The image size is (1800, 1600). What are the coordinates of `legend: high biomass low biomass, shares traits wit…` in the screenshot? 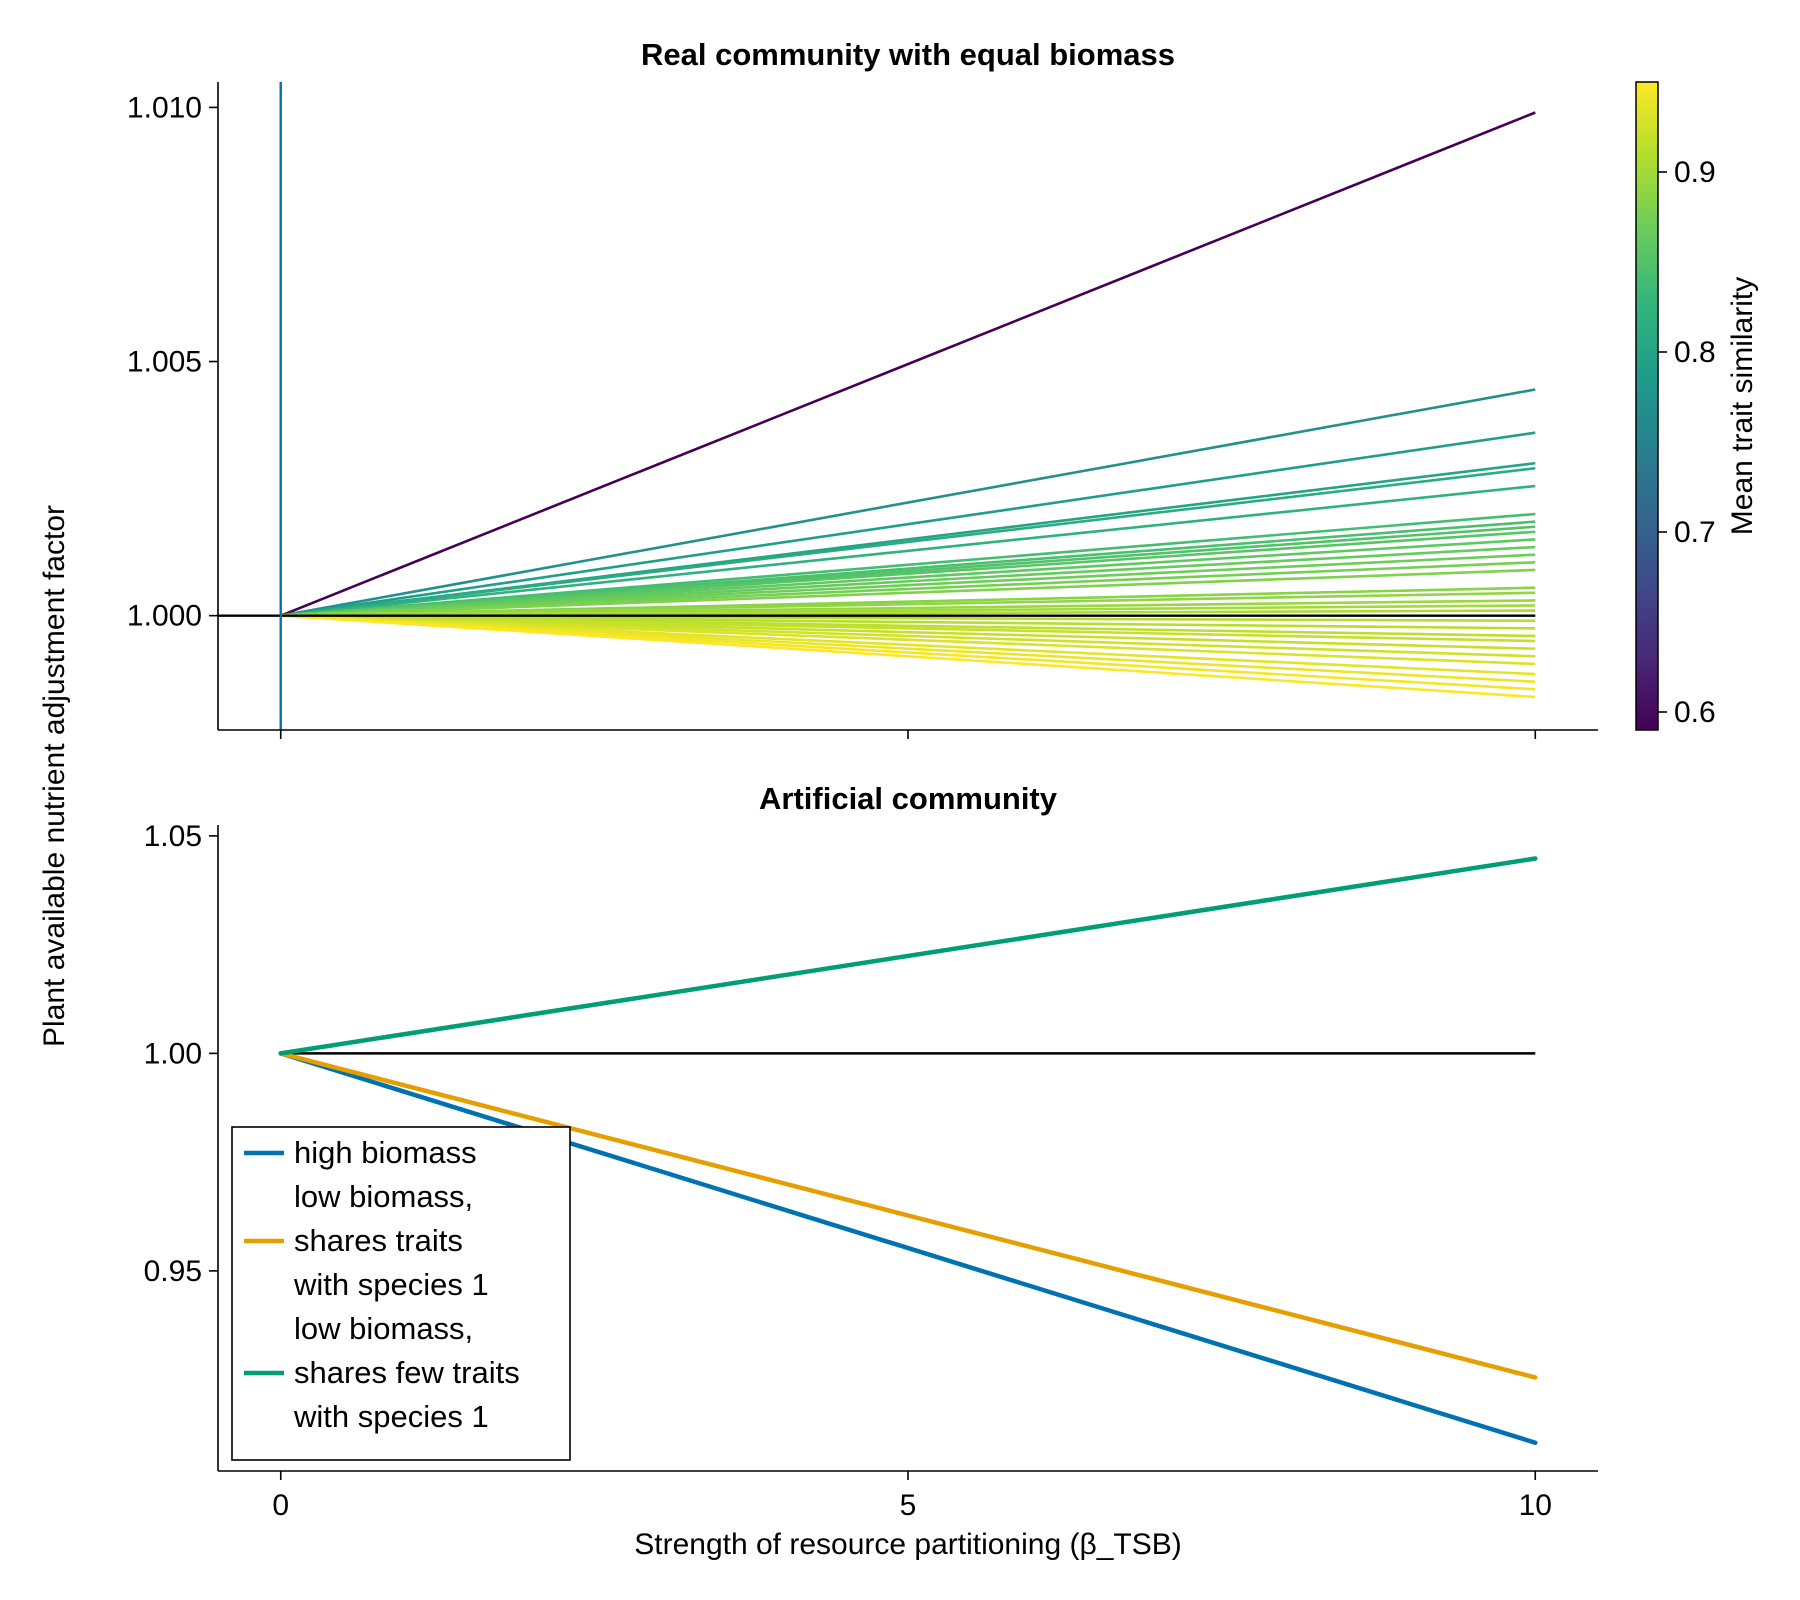 It's located at (401, 1293).